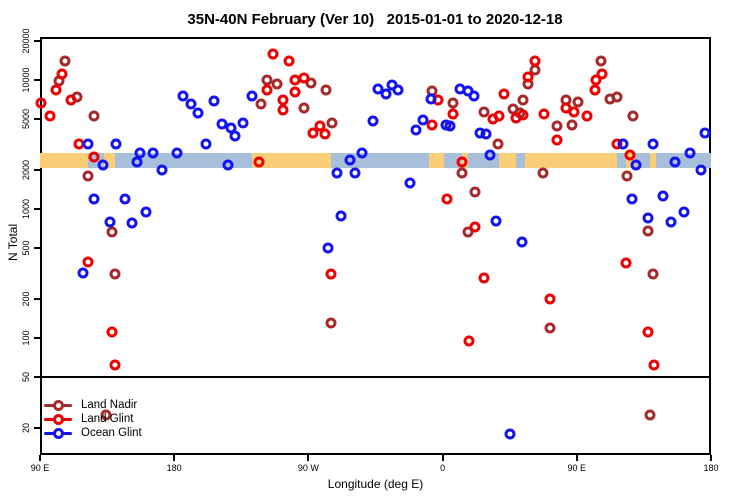 This screenshot has height=500, width=750. Describe the element at coordinates (13, 242) in the screenshot. I see `y-axis-label: N Total` at that location.